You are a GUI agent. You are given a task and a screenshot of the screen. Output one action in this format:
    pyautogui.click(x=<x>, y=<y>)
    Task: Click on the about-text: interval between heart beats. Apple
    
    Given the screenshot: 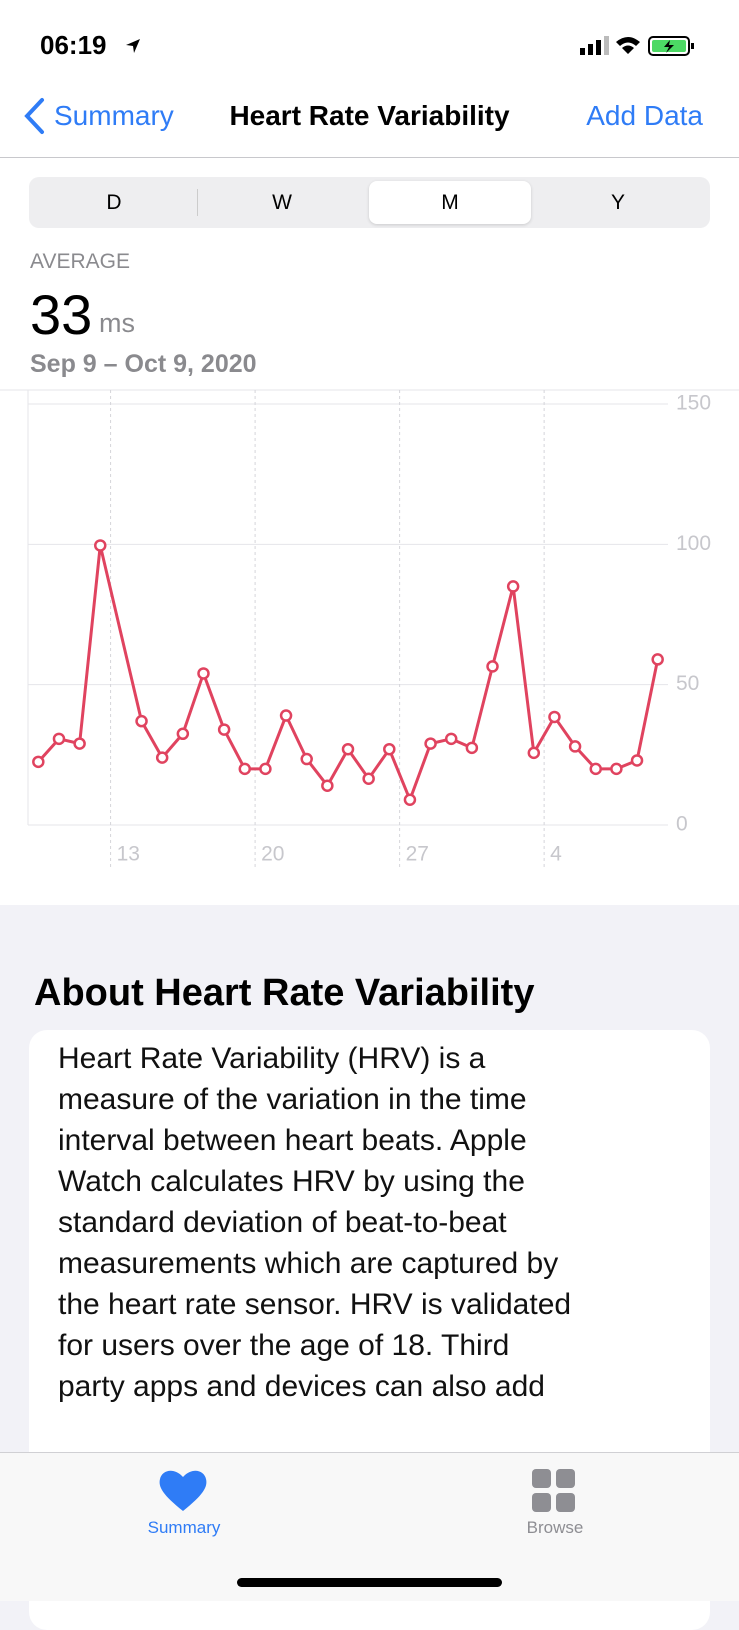 What is the action you would take?
    pyautogui.click(x=292, y=1140)
    